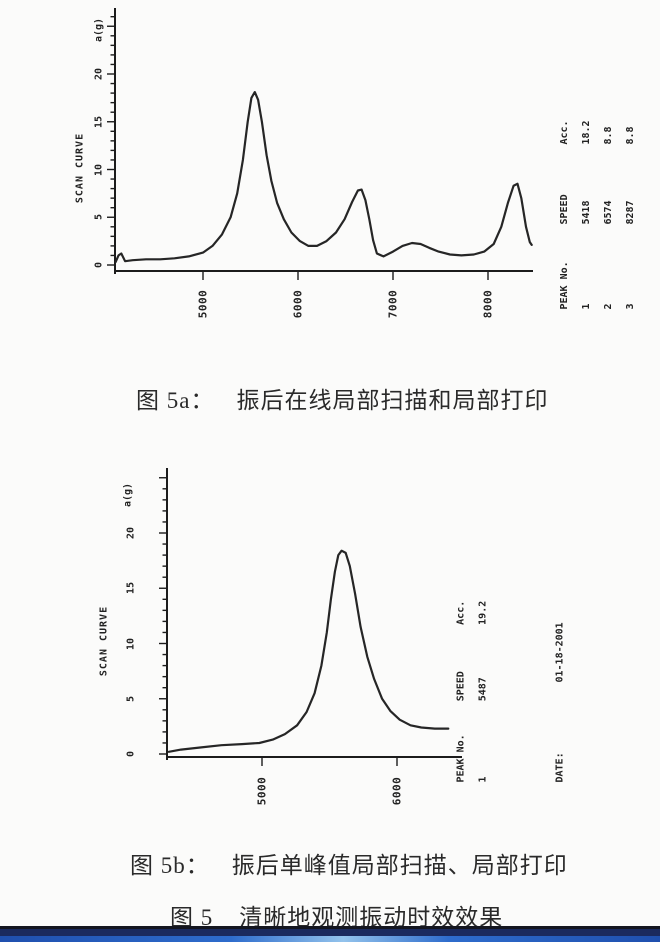 Image resolution: width=660 pixels, height=942 pixels. I want to click on bottom-bar-blue-strip, so click(330, 939).